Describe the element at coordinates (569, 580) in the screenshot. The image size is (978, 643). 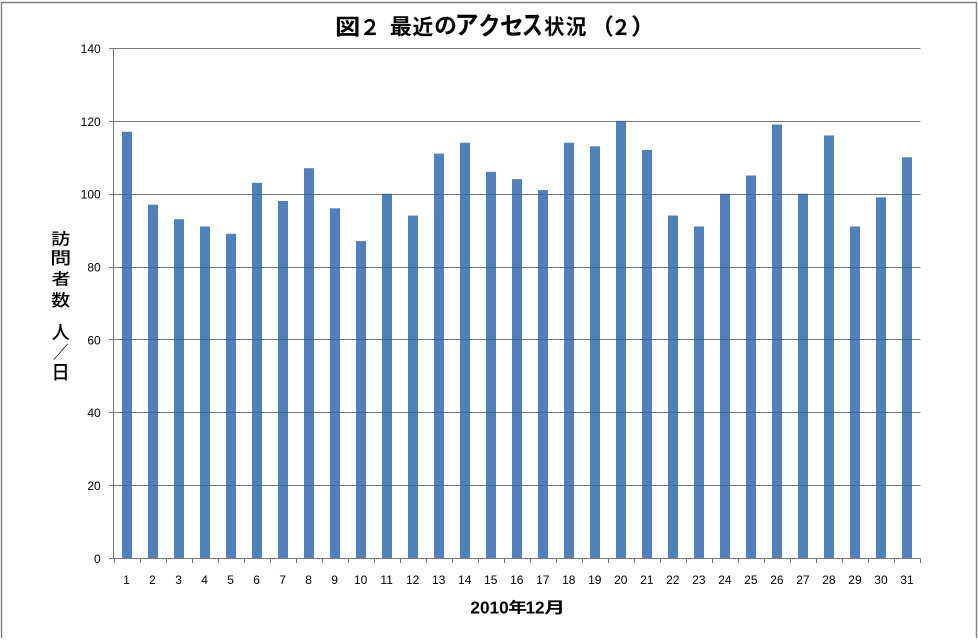
I see `svg-text: 18` at that location.